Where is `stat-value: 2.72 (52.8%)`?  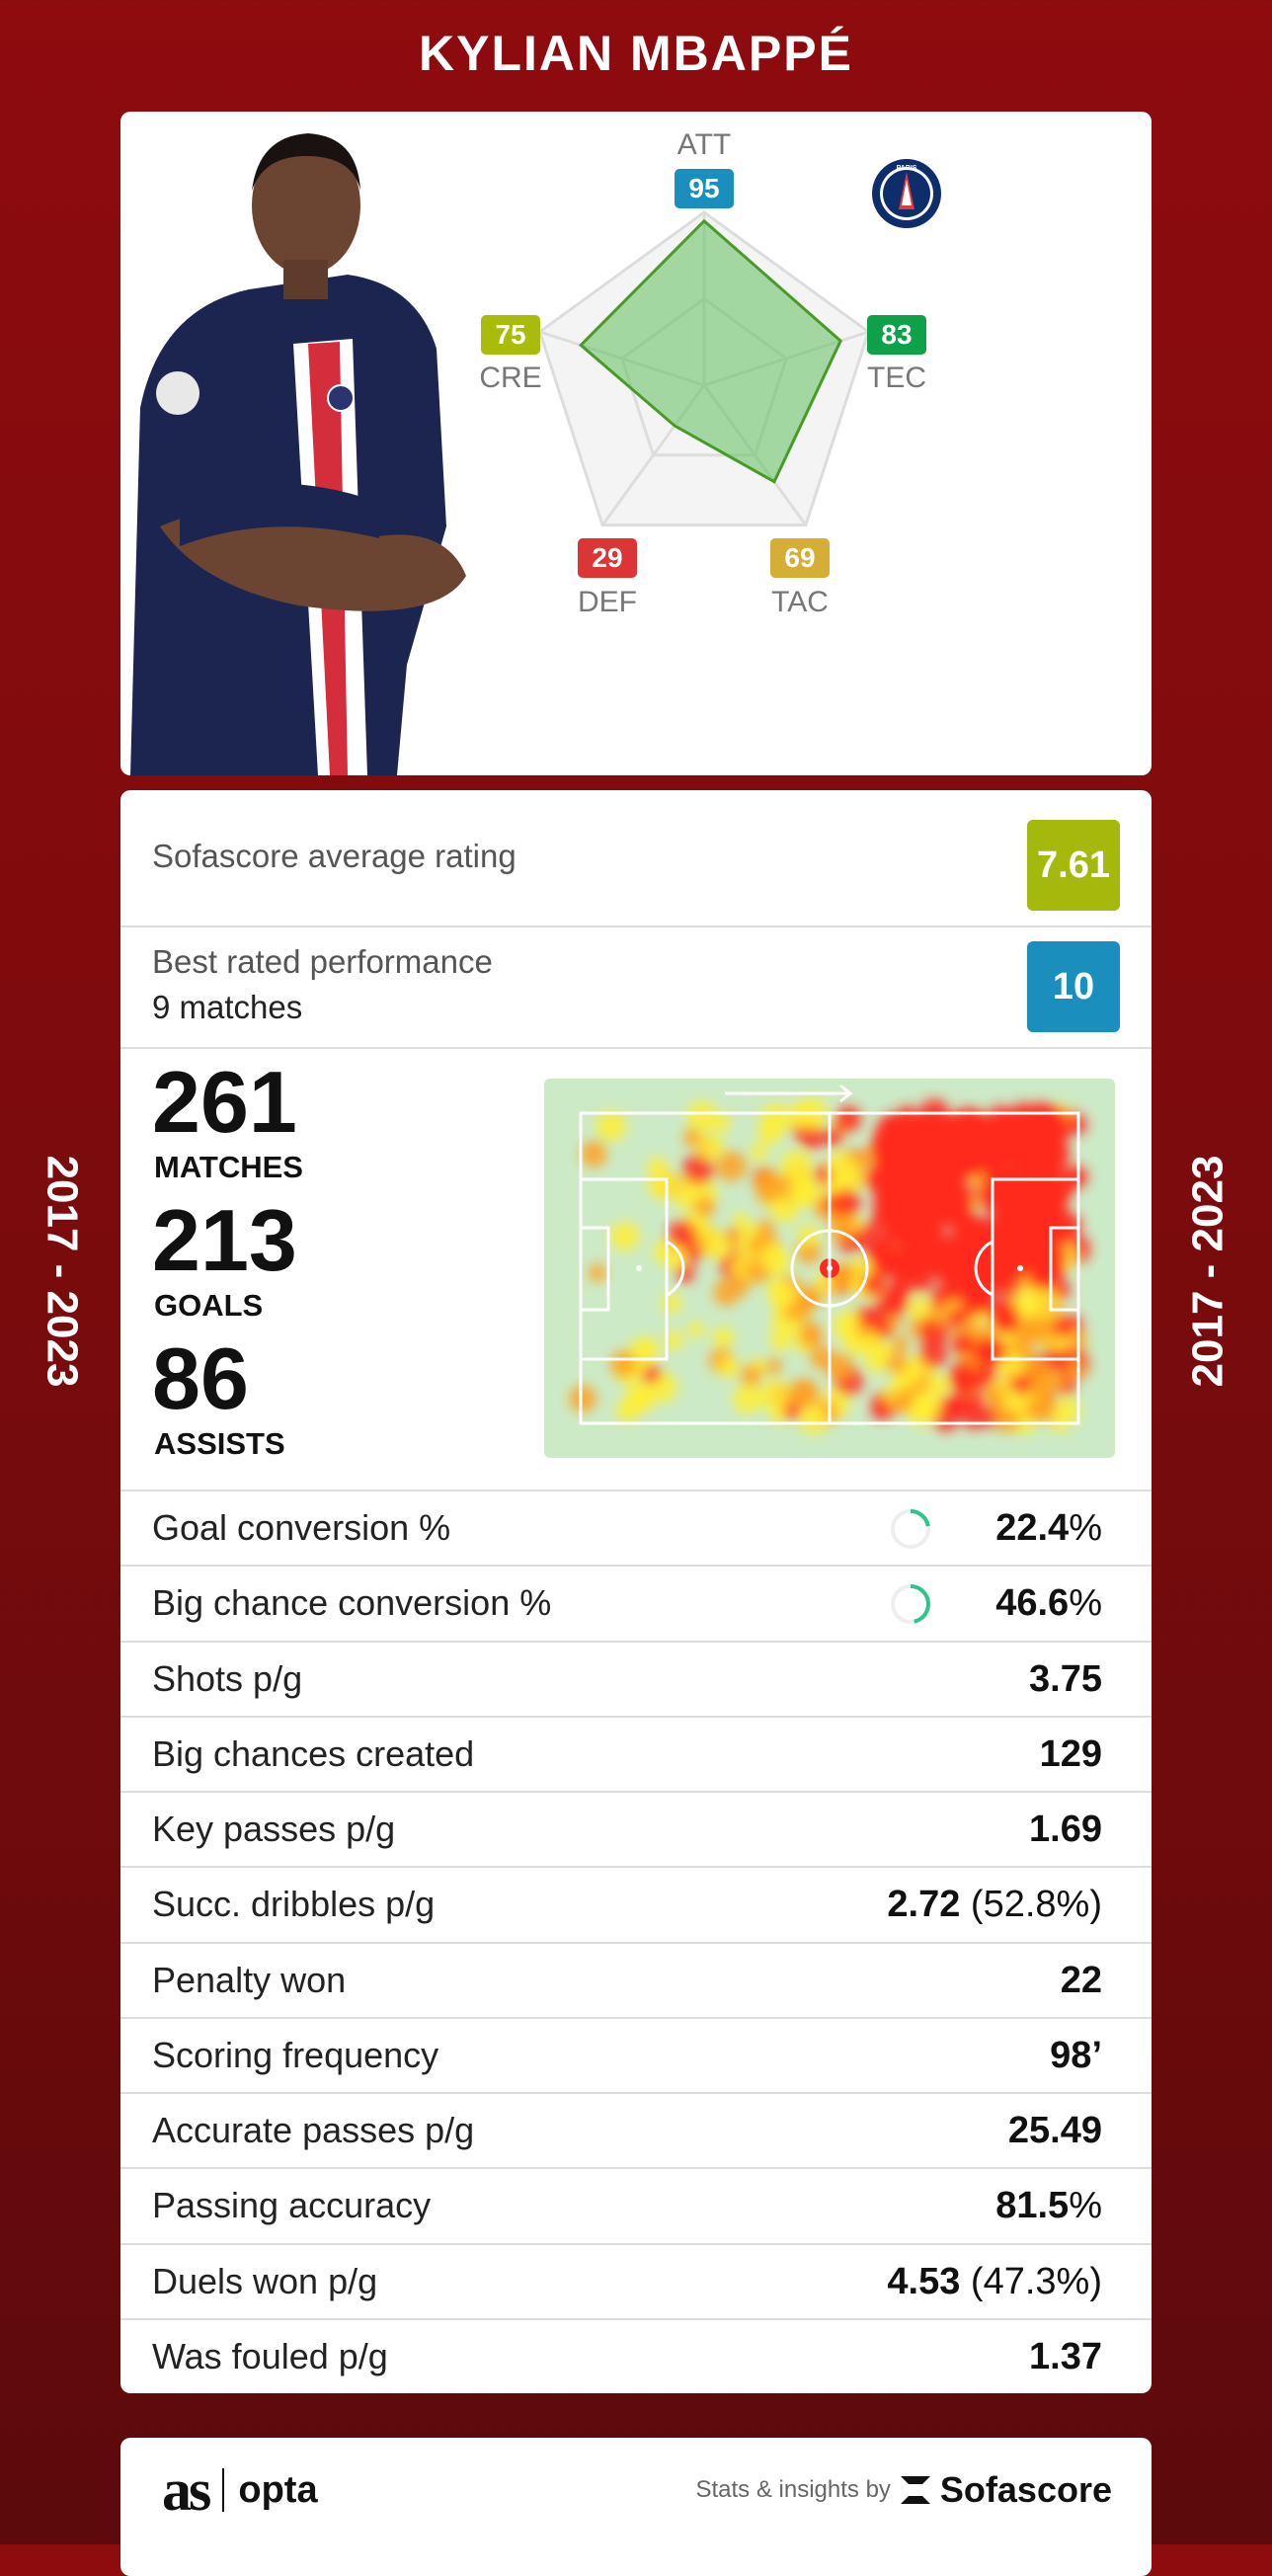
stat-value: 2.72 (52.8%) is located at coordinates (994, 1904).